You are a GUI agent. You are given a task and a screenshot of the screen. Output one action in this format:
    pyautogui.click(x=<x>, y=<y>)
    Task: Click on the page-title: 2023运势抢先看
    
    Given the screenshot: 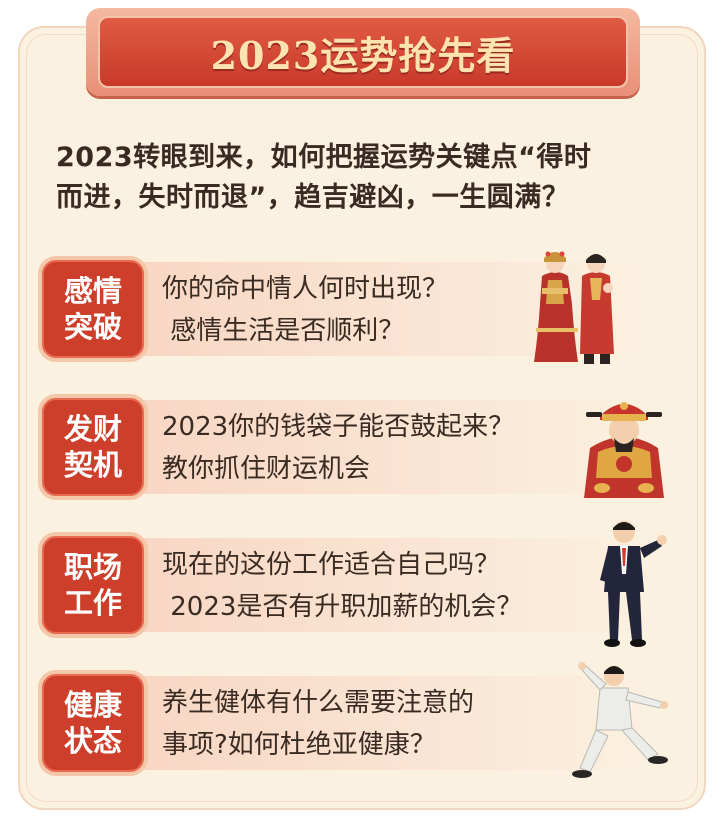 What is the action you would take?
    pyautogui.click(x=363, y=55)
    